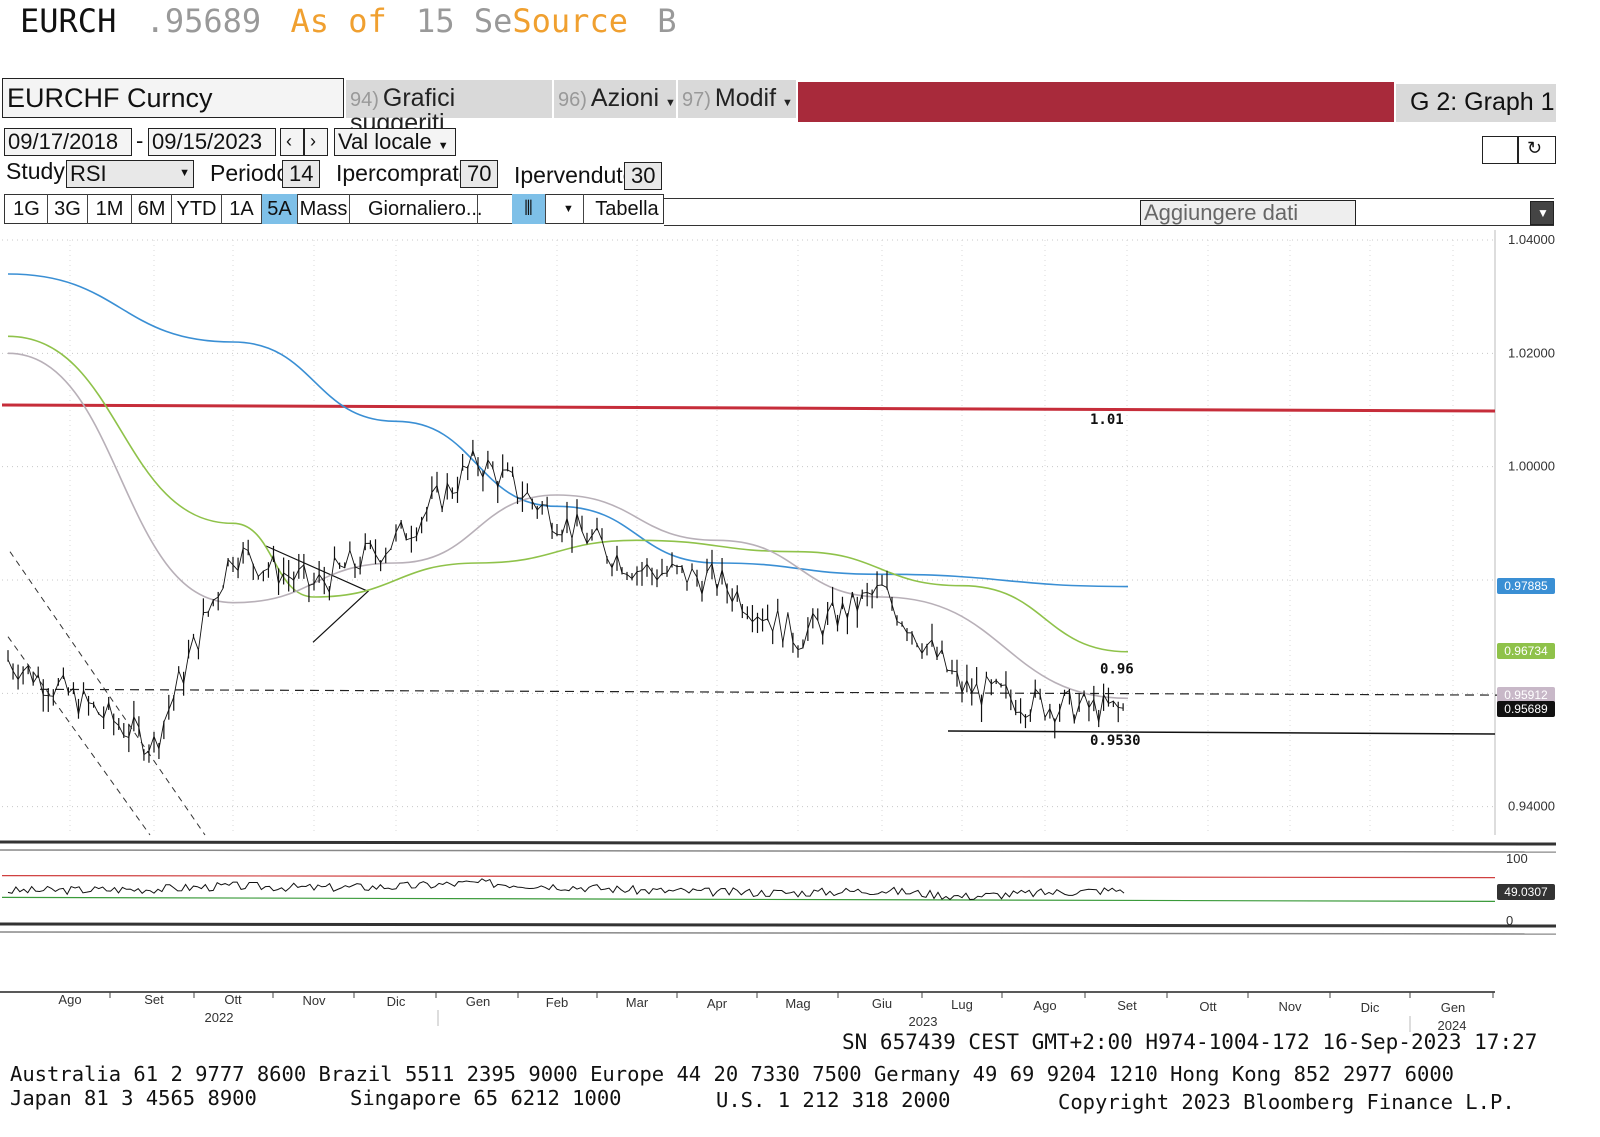  What do you see at coordinates (152, 209) in the screenshot?
I see `range-tab-6m: 6M` at bounding box center [152, 209].